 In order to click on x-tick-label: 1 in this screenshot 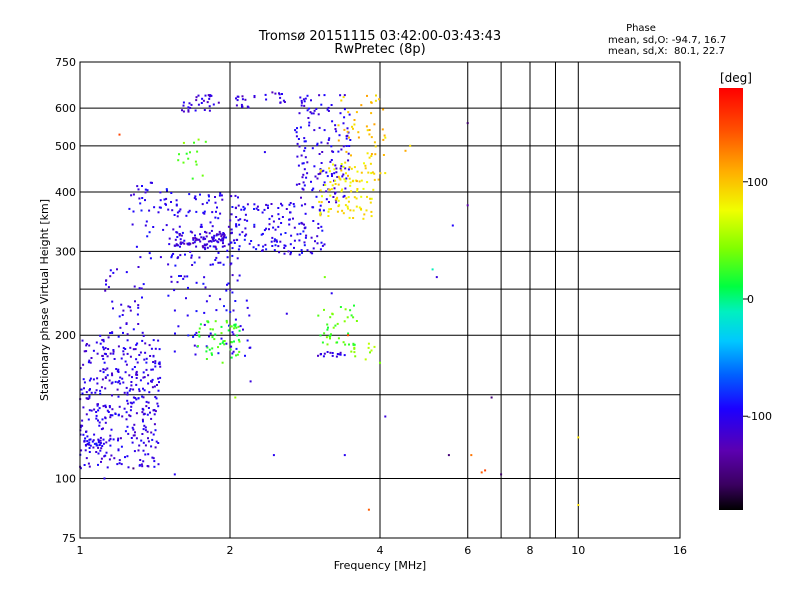, I will do `click(80, 550)`.